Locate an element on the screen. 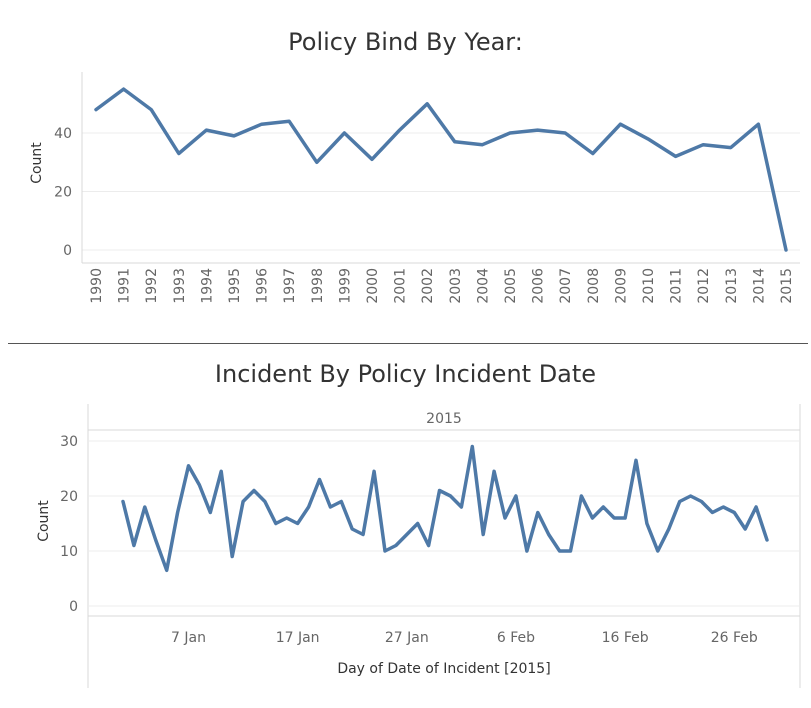 This screenshot has width=811, height=708. chart2-title: Incident By Policy Incident Date is located at coordinates (405, 374).